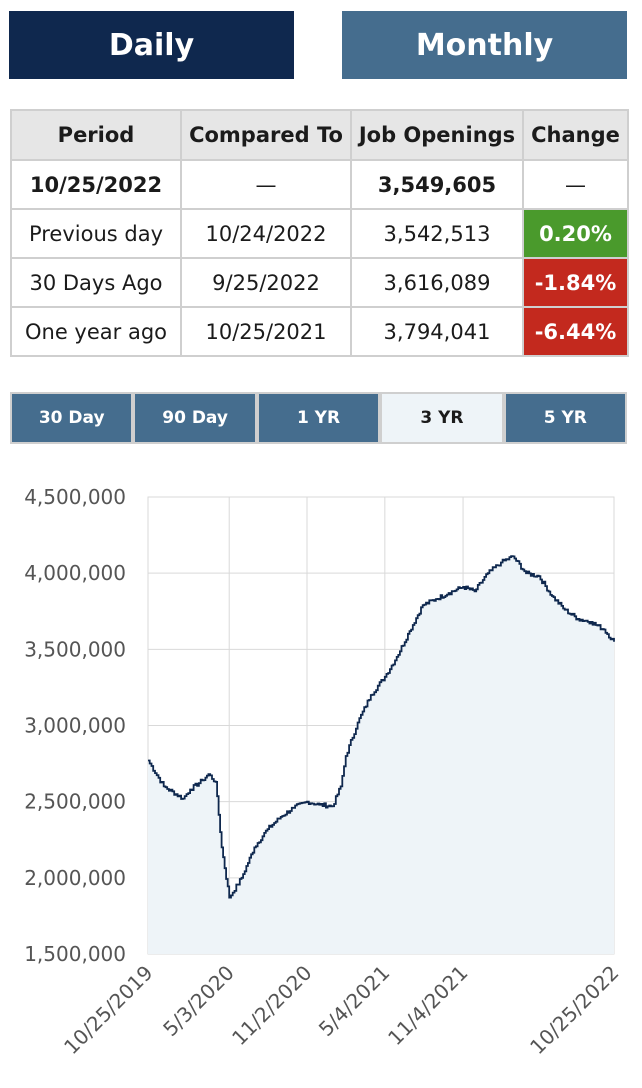 The height and width of the screenshot is (1088, 642). I want to click on cell-change-positive: 0.20%, so click(575, 233).